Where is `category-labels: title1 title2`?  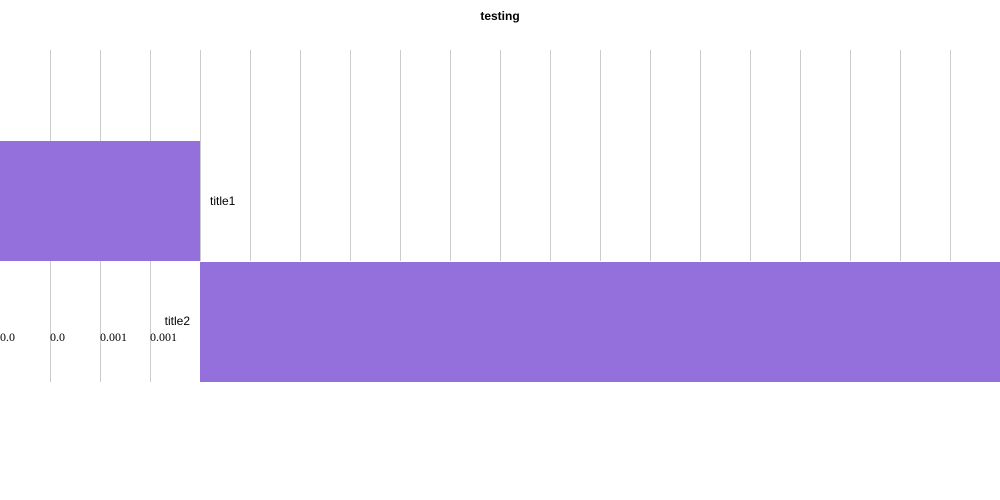
category-labels: title1 title2 is located at coordinates (200, 261).